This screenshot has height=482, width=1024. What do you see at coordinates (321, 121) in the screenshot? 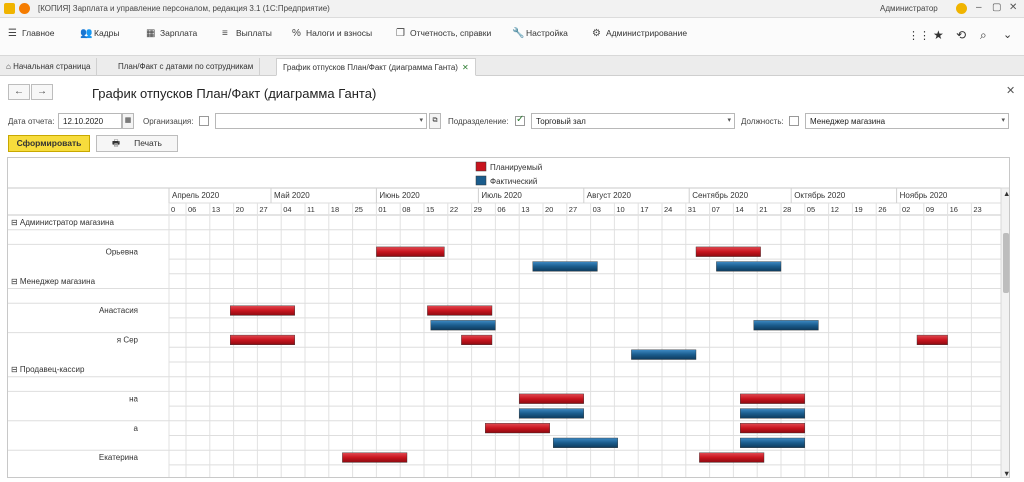
I see `organization-input: ▾` at bounding box center [321, 121].